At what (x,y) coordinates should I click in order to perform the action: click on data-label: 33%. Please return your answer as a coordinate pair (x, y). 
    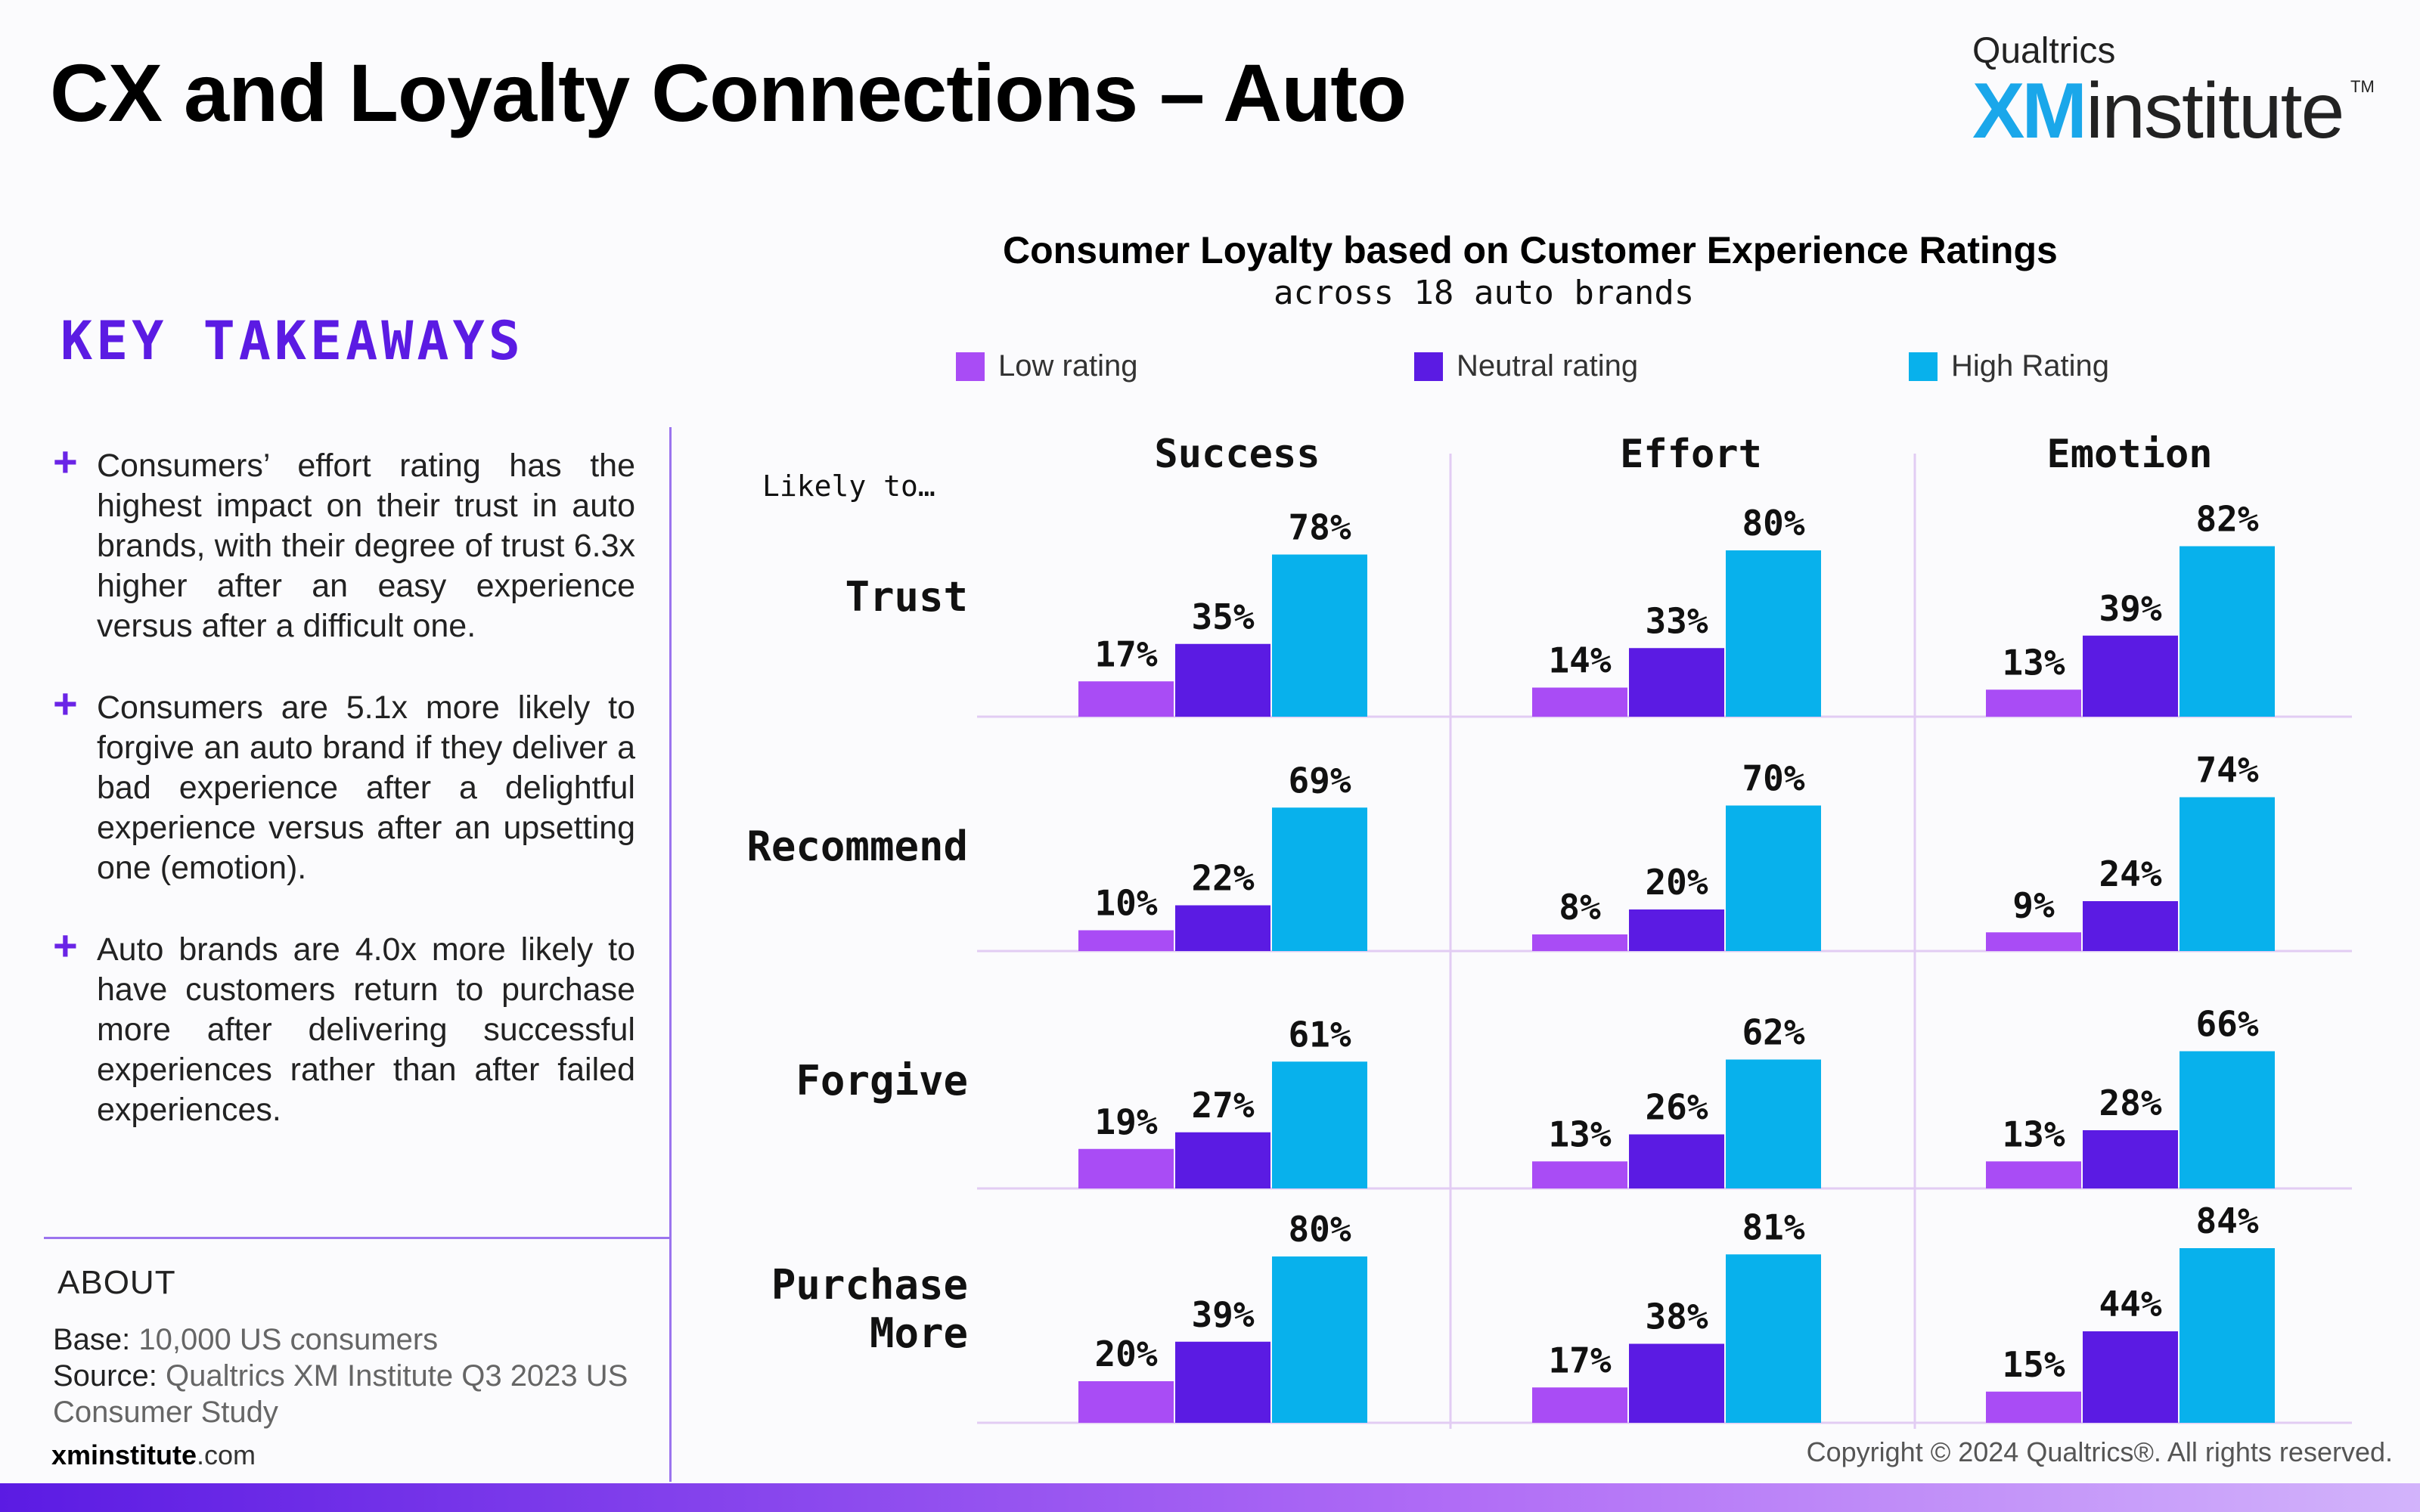
    Looking at the image, I should click on (1676, 620).